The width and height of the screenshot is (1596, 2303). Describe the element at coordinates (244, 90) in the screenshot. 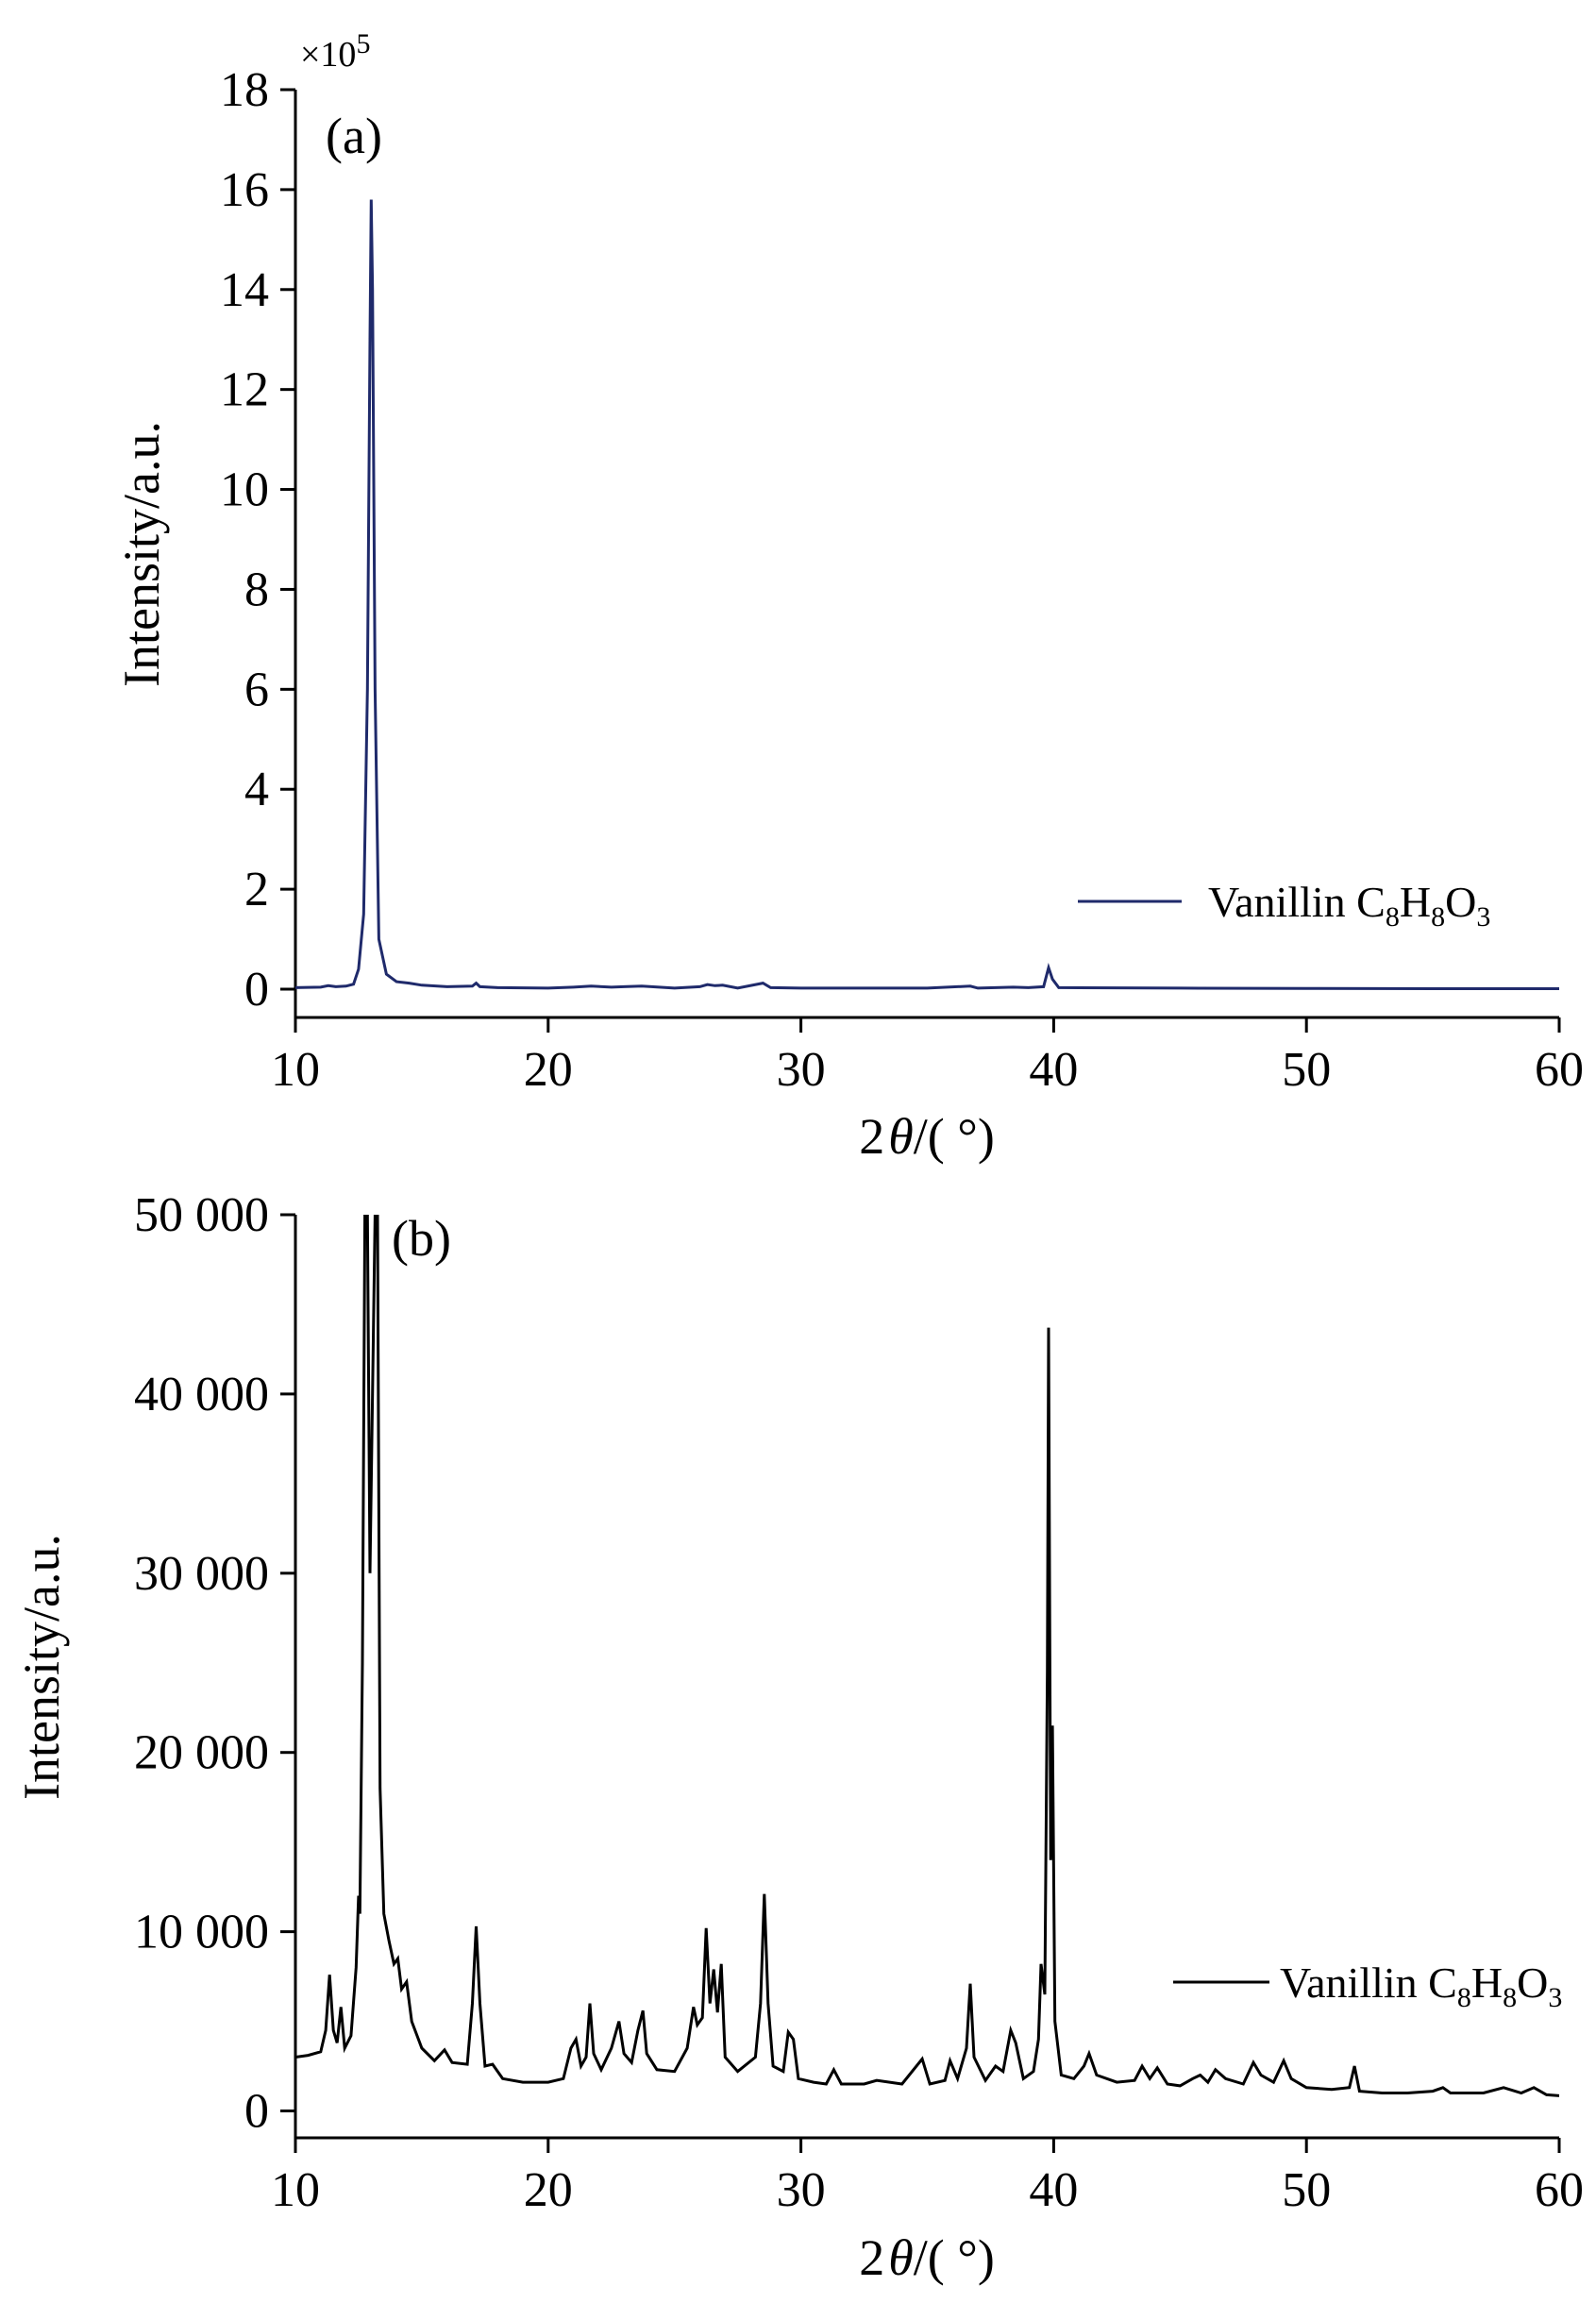

I see `y-tick-label: 18` at that location.